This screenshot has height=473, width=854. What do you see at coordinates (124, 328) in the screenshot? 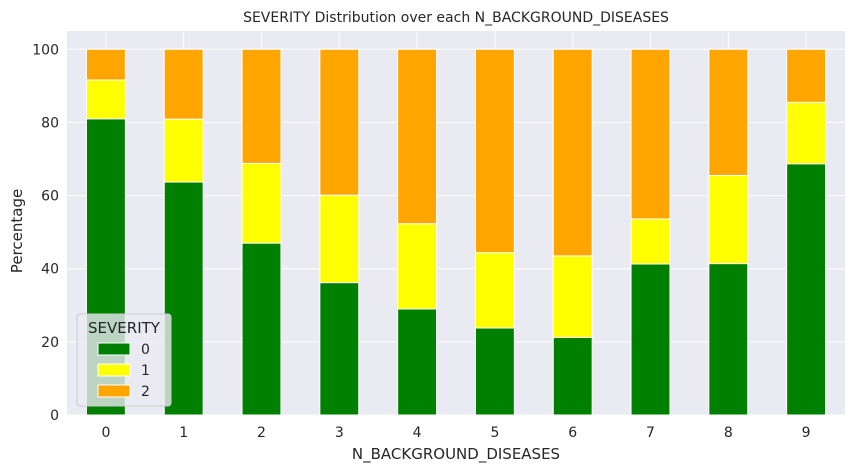
I see `legend-title: SEVERITY` at bounding box center [124, 328].